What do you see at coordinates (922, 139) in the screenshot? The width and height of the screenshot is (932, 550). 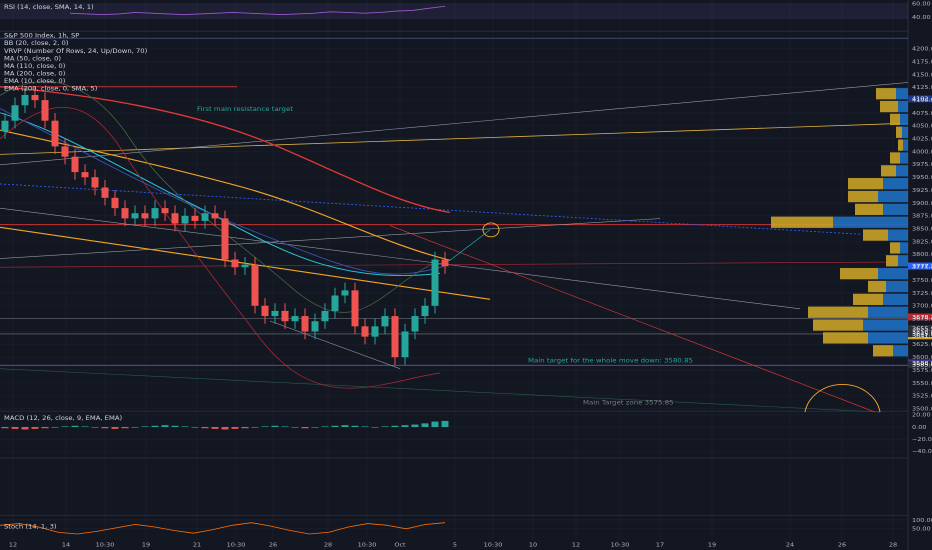 I see `y-tick-label: 4025.00` at bounding box center [922, 139].